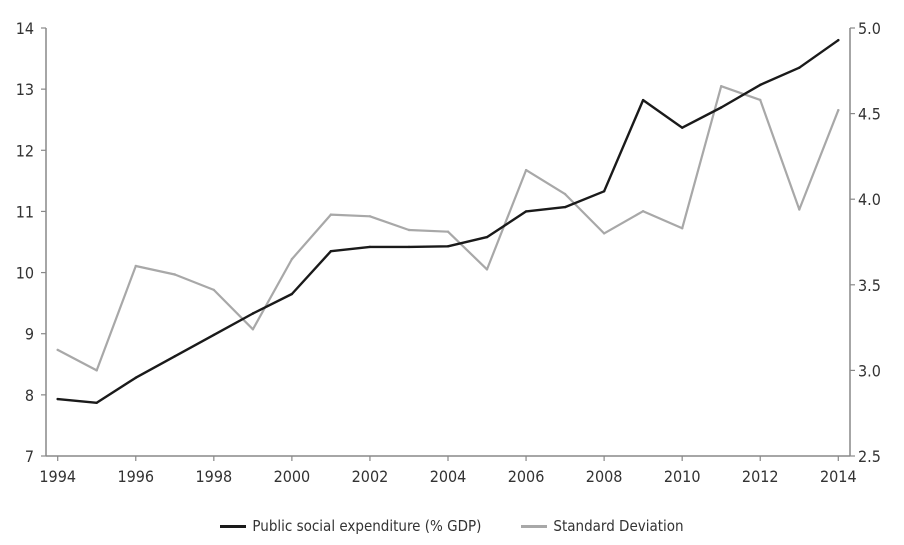 This screenshot has width=904, height=545. Describe the element at coordinates (29, 334) in the screenshot. I see `left-y-tick-label: 9` at that location.